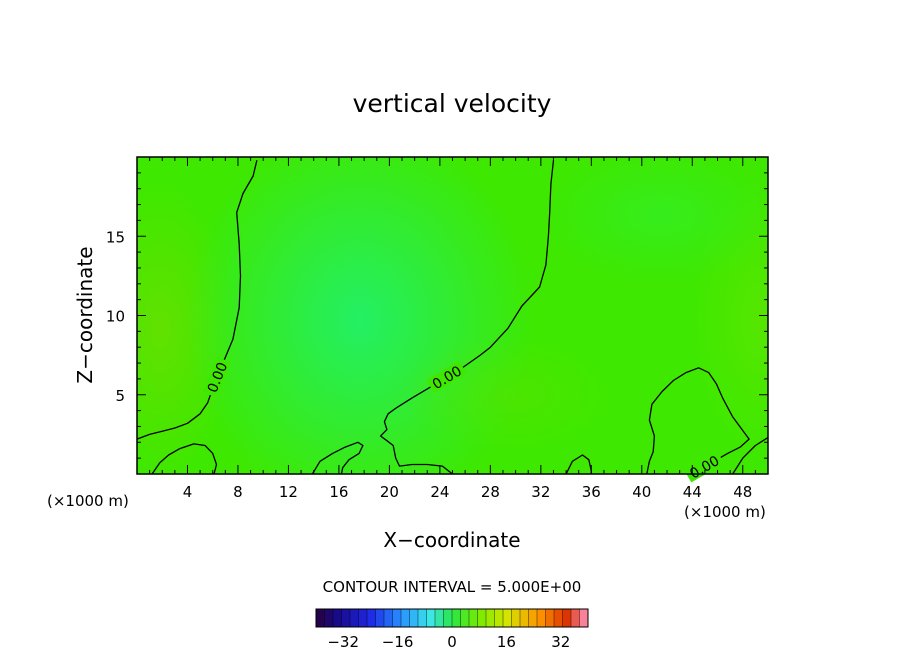 This screenshot has width=904, height=654. I want to click on y-tick-labels: 5 10 15, so click(115, 316).